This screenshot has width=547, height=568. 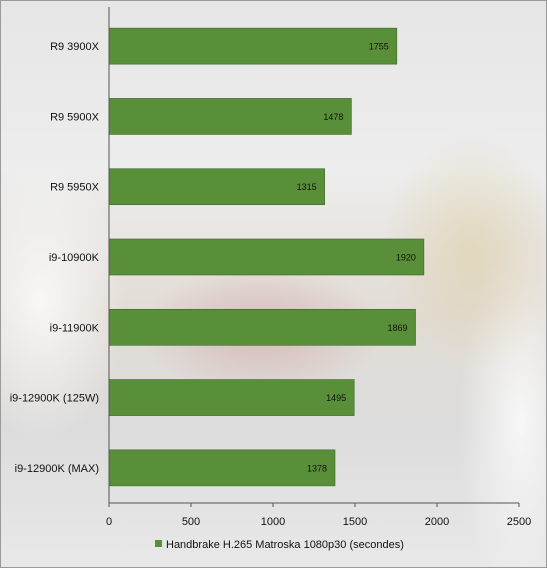 What do you see at coordinates (57, 469) in the screenshot?
I see `category-label: i9-12900K (MAX)` at bounding box center [57, 469].